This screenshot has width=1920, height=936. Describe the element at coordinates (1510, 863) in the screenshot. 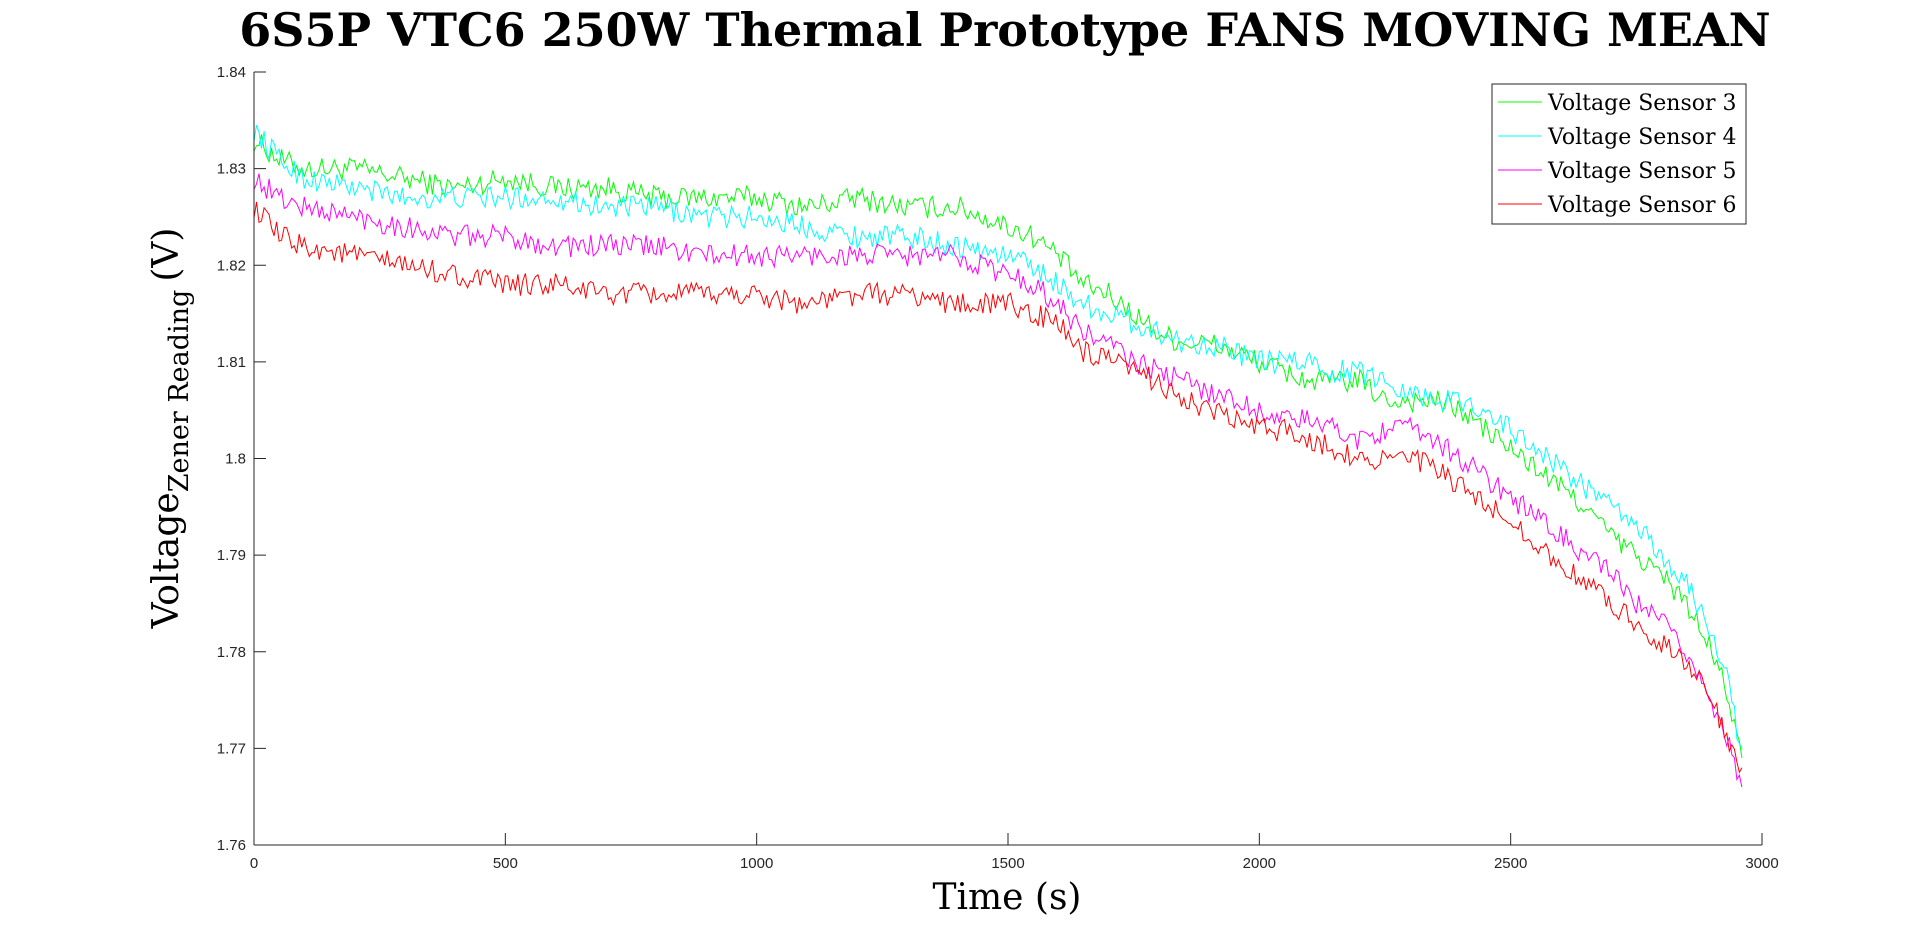

I see `x-tick-label: 2500` at that location.